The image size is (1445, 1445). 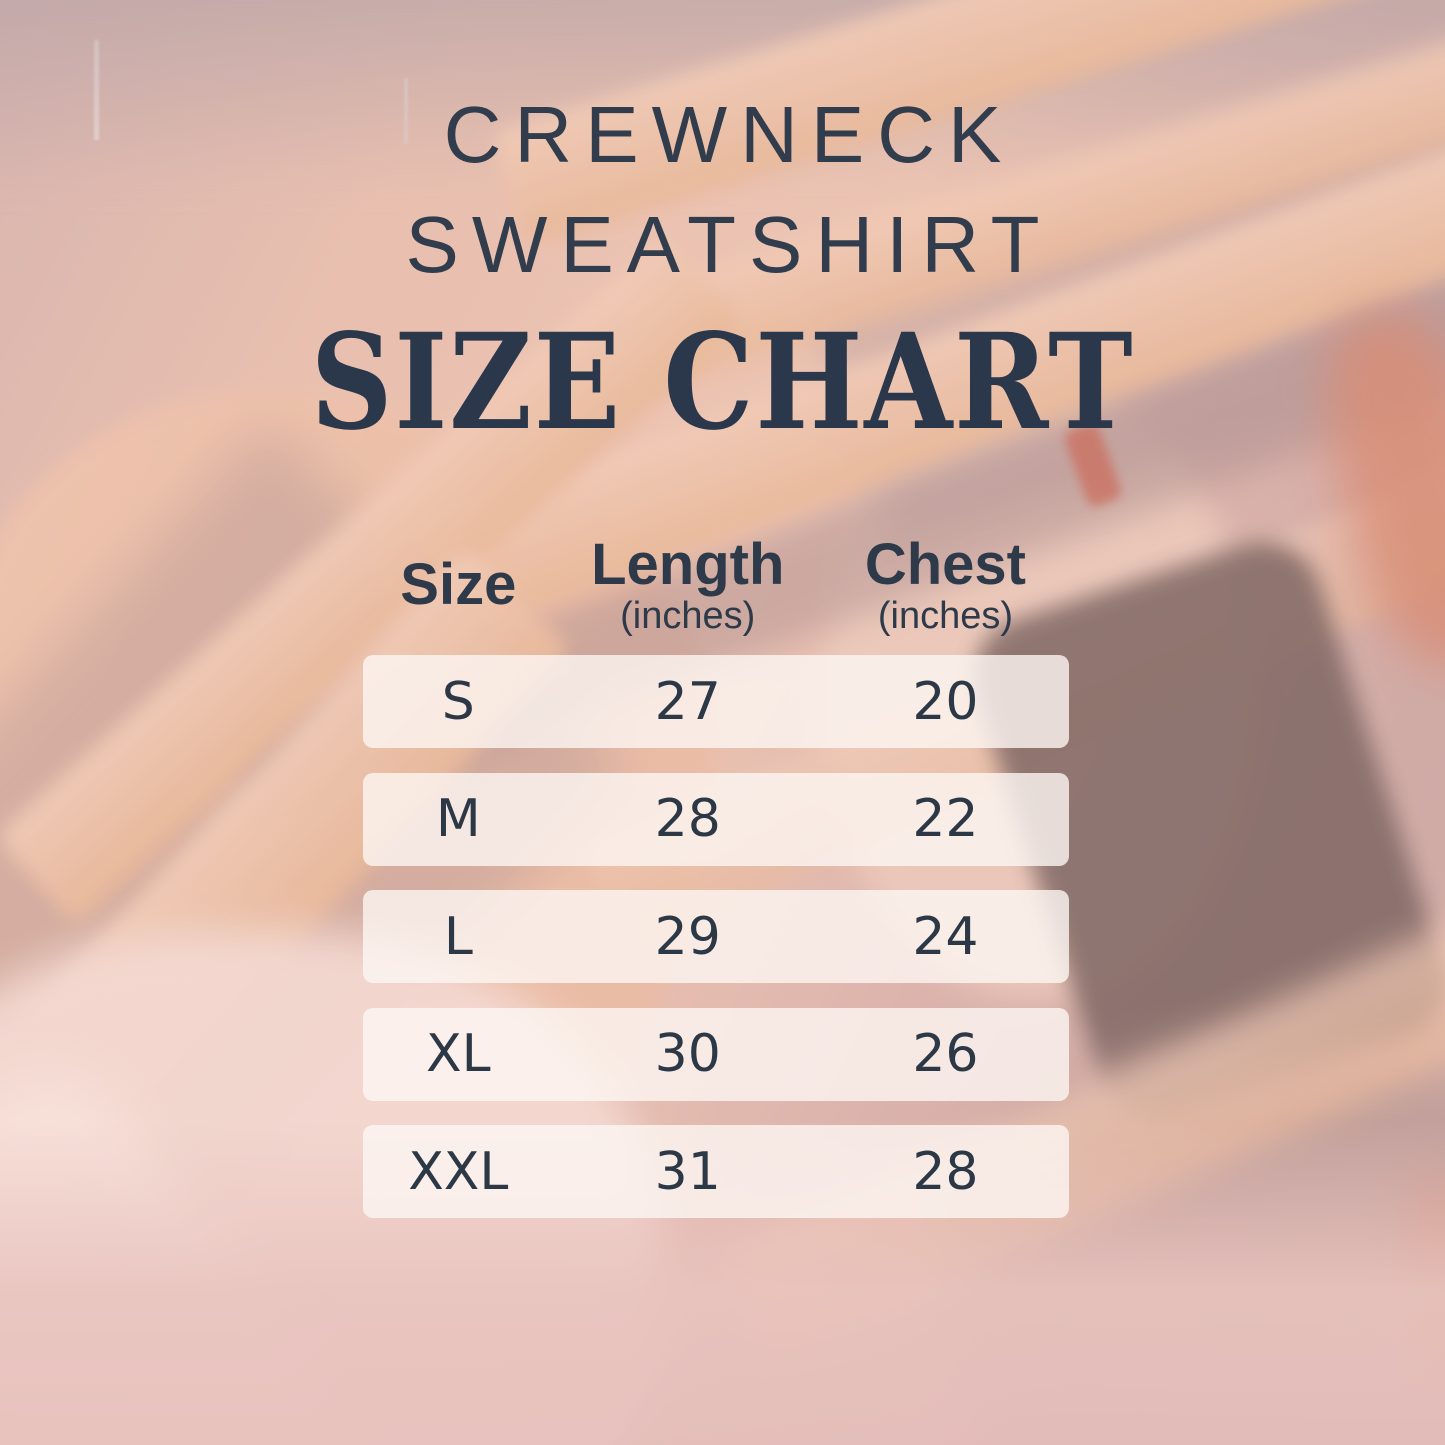 I want to click on column-header-chest: Chest (inches), so click(x=945, y=584).